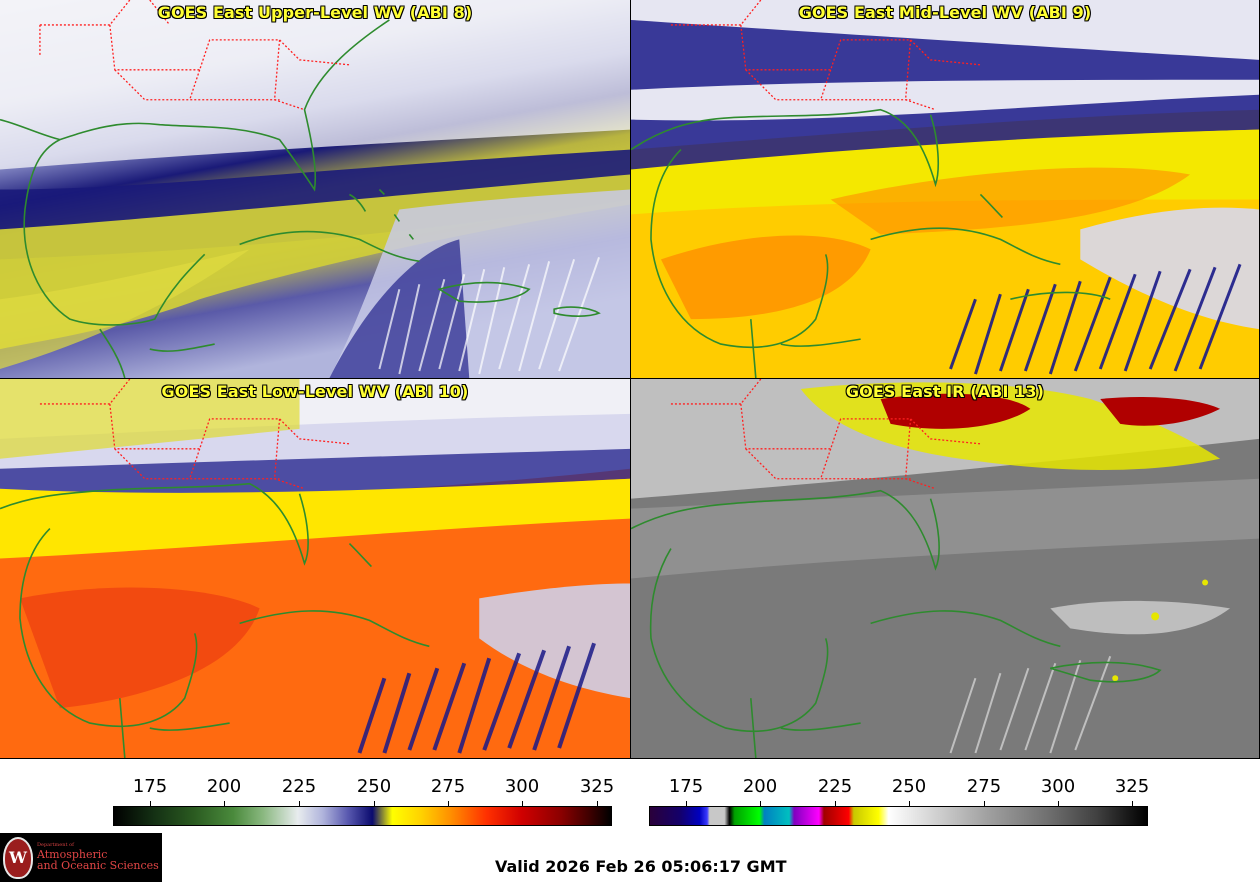 The image size is (1260, 882). I want to click on uw-seal-icon: W, so click(18, 857).